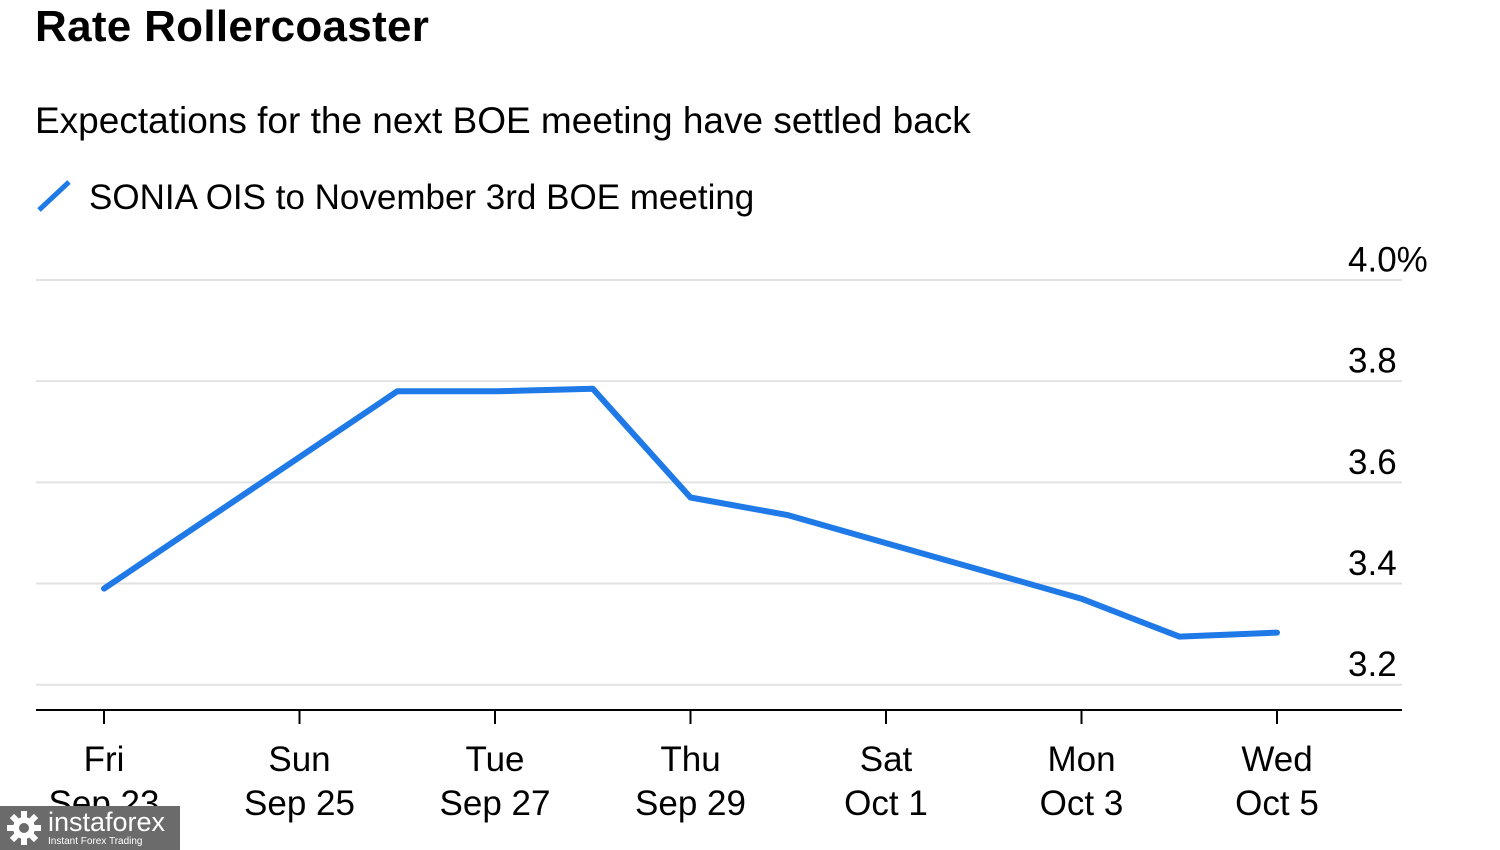 The image size is (1500, 850). Describe the element at coordinates (690, 803) in the screenshot. I see `x-tick-label-date: Sep 29` at that location.